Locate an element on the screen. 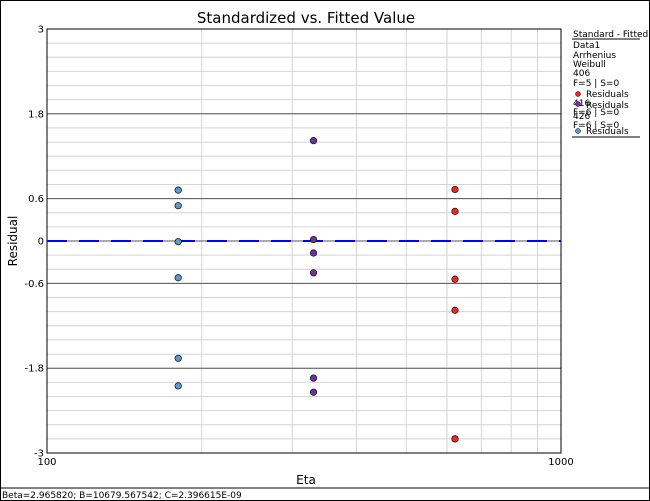 Image resolution: width=650 pixels, height=501 pixels. legend-series-406: Residuals is located at coordinates (607, 95).